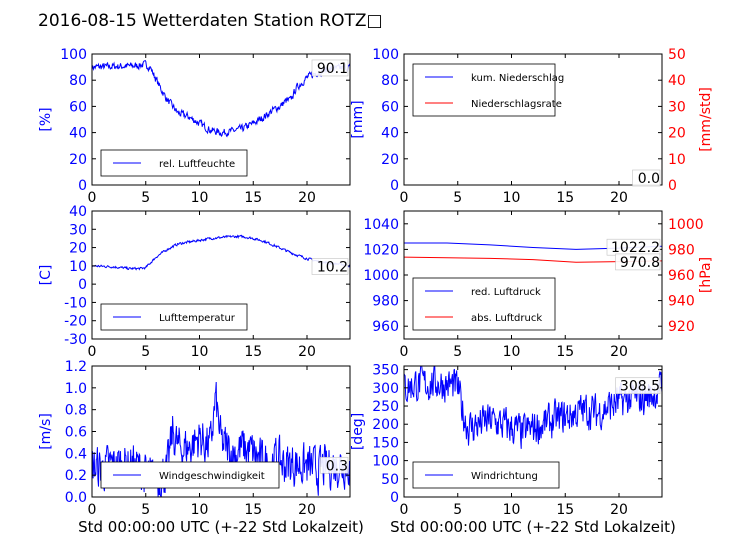  What do you see at coordinates (197, 164) in the screenshot?
I see `legend-label-humidity: rel. Luftfeuchte` at bounding box center [197, 164].